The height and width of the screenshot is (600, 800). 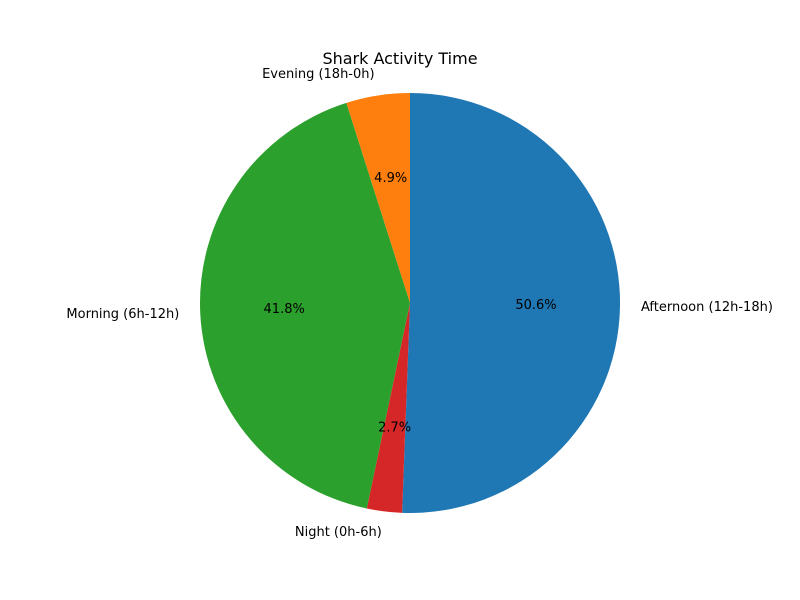 I want to click on slice-label-afternoon-12h-18h: Afternoon (12h-18h), so click(x=707, y=307).